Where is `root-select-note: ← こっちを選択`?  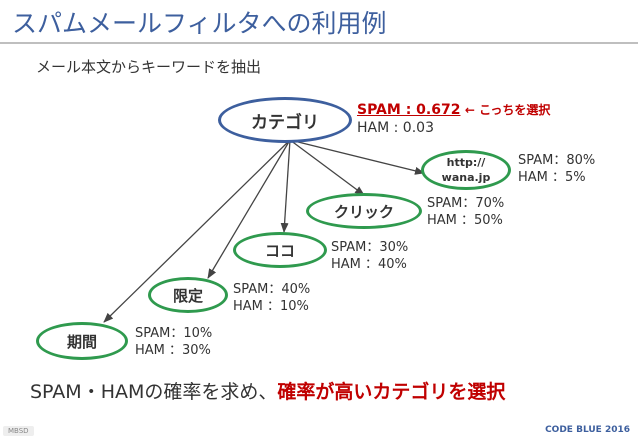 root-select-note: ← こっちを選択 is located at coordinates (507, 110).